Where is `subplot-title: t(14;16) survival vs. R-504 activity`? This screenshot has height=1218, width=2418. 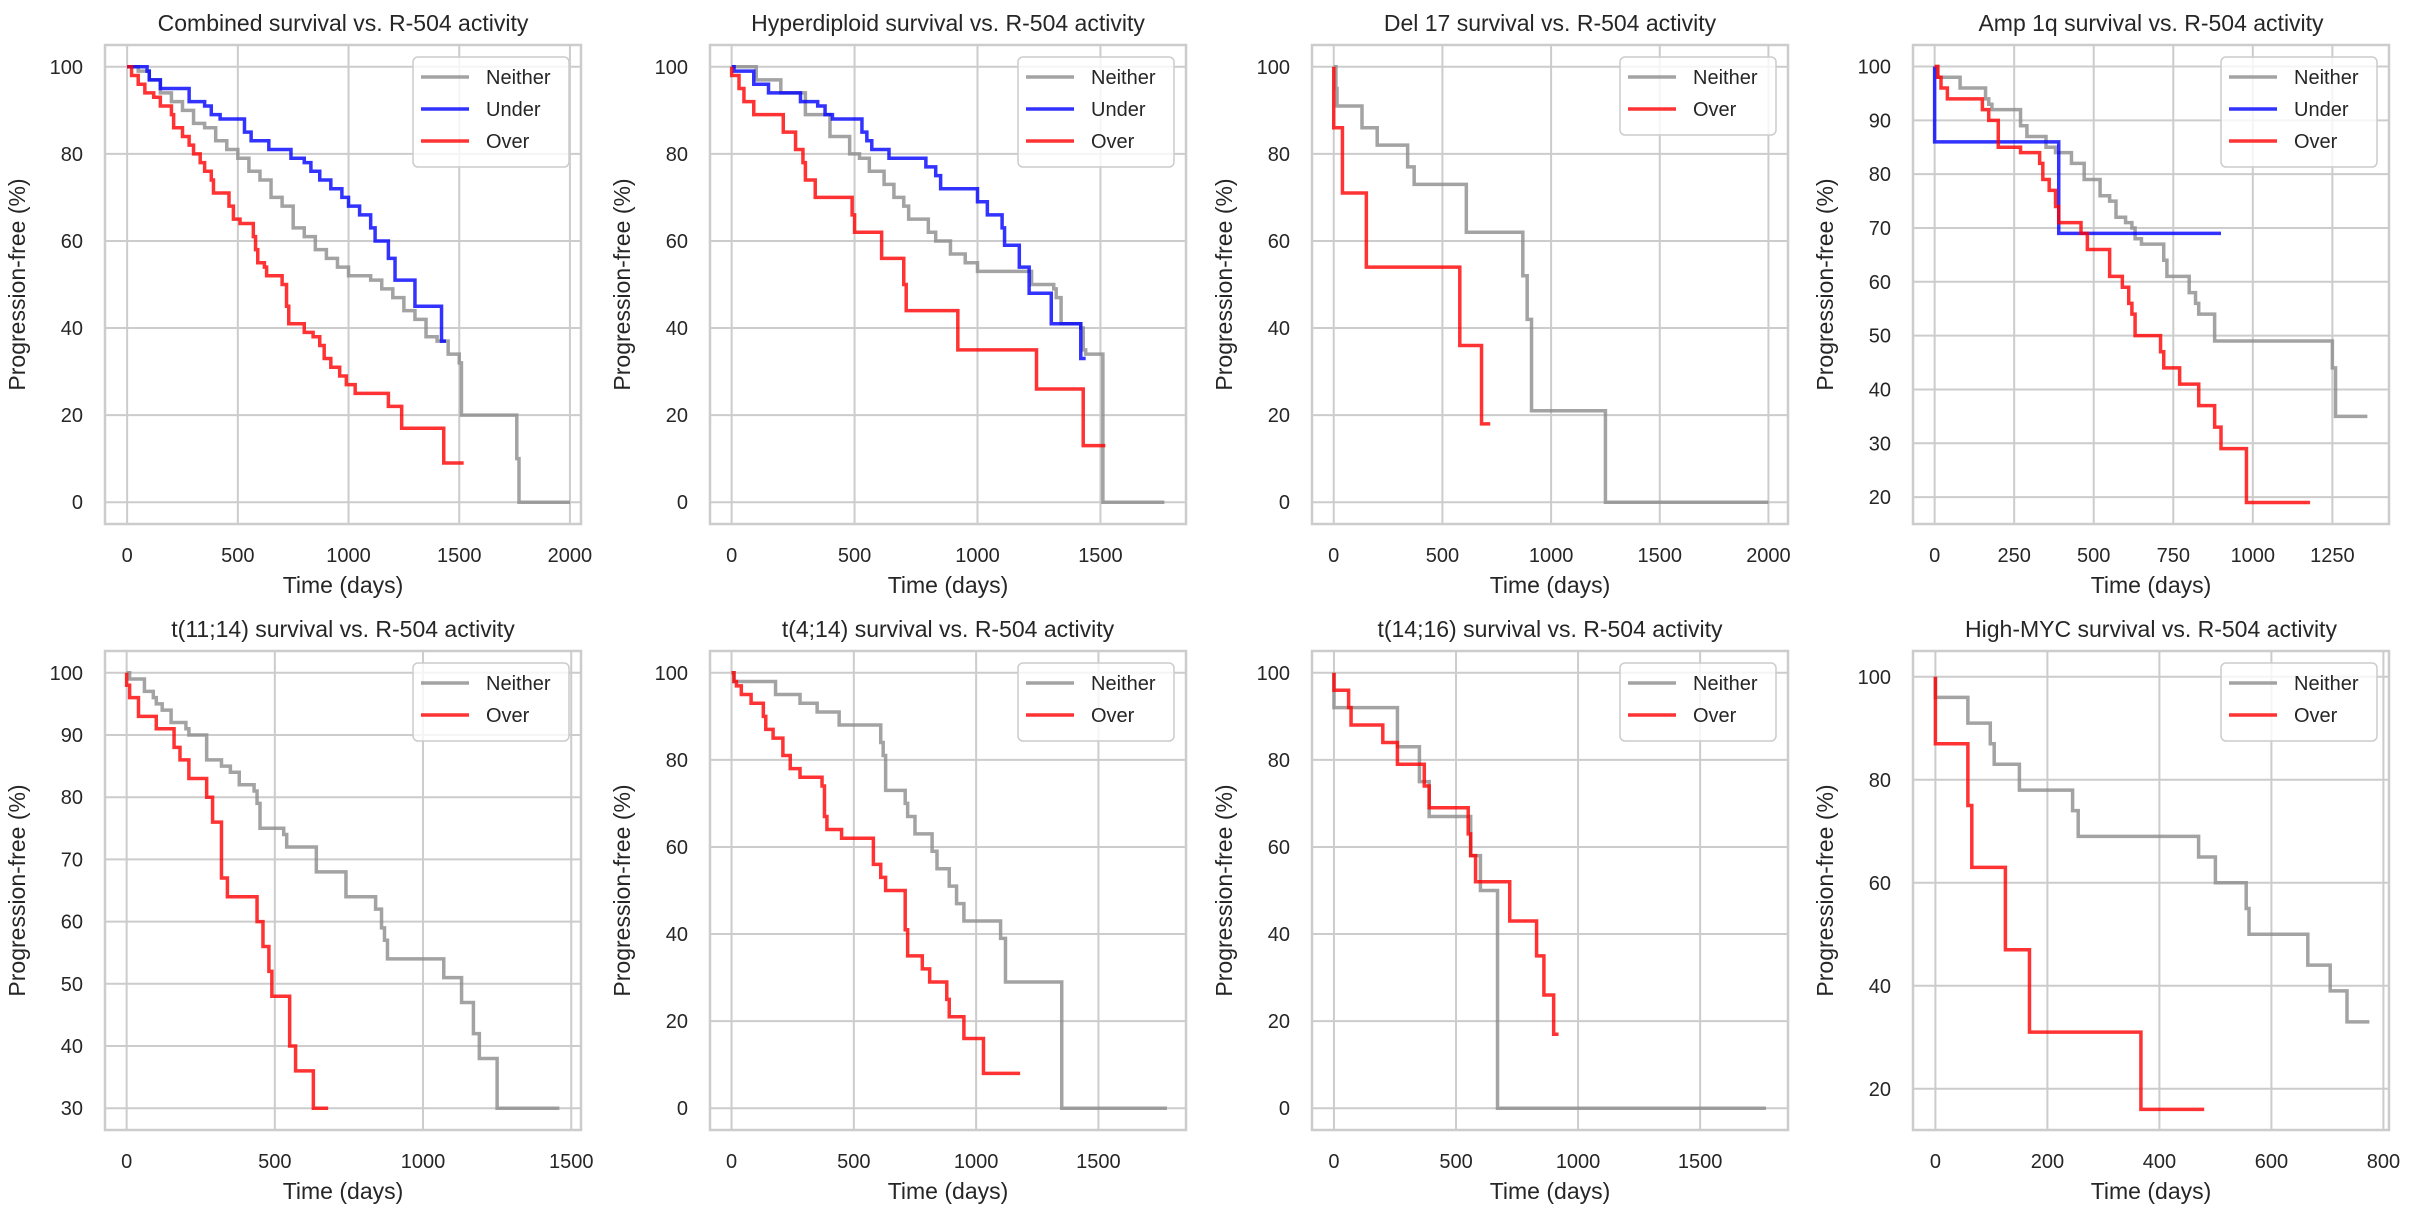 subplot-title: t(14;16) survival vs. R-504 activity is located at coordinates (1550, 629).